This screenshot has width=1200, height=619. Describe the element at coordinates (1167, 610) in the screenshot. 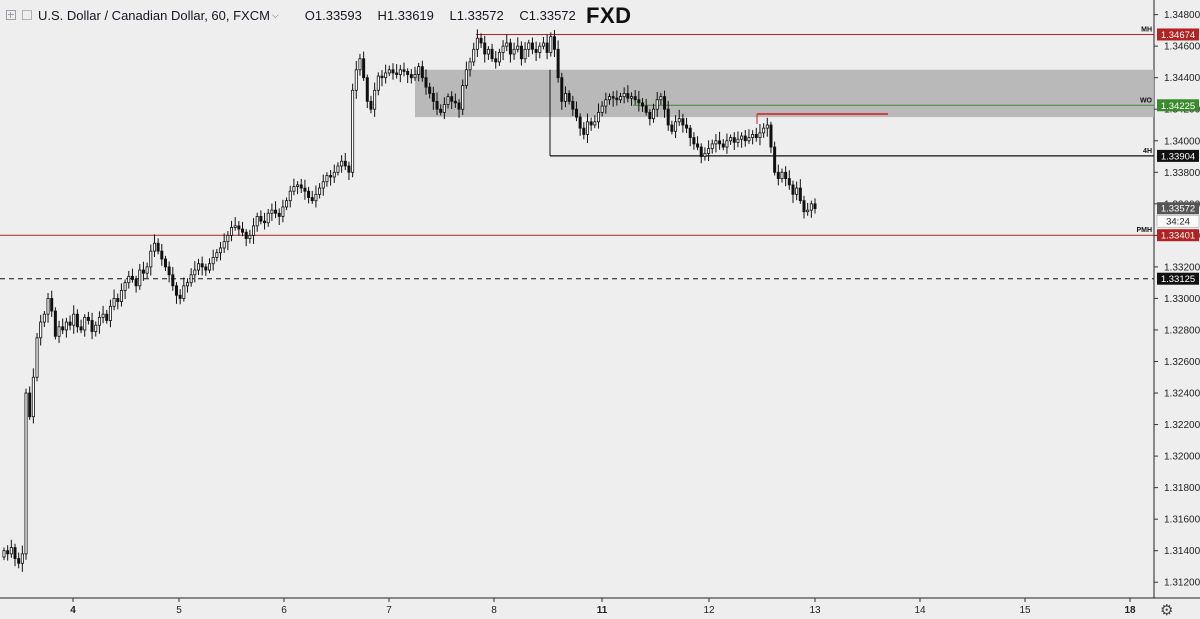

I see `settings-gear-icon: ⚙` at that location.